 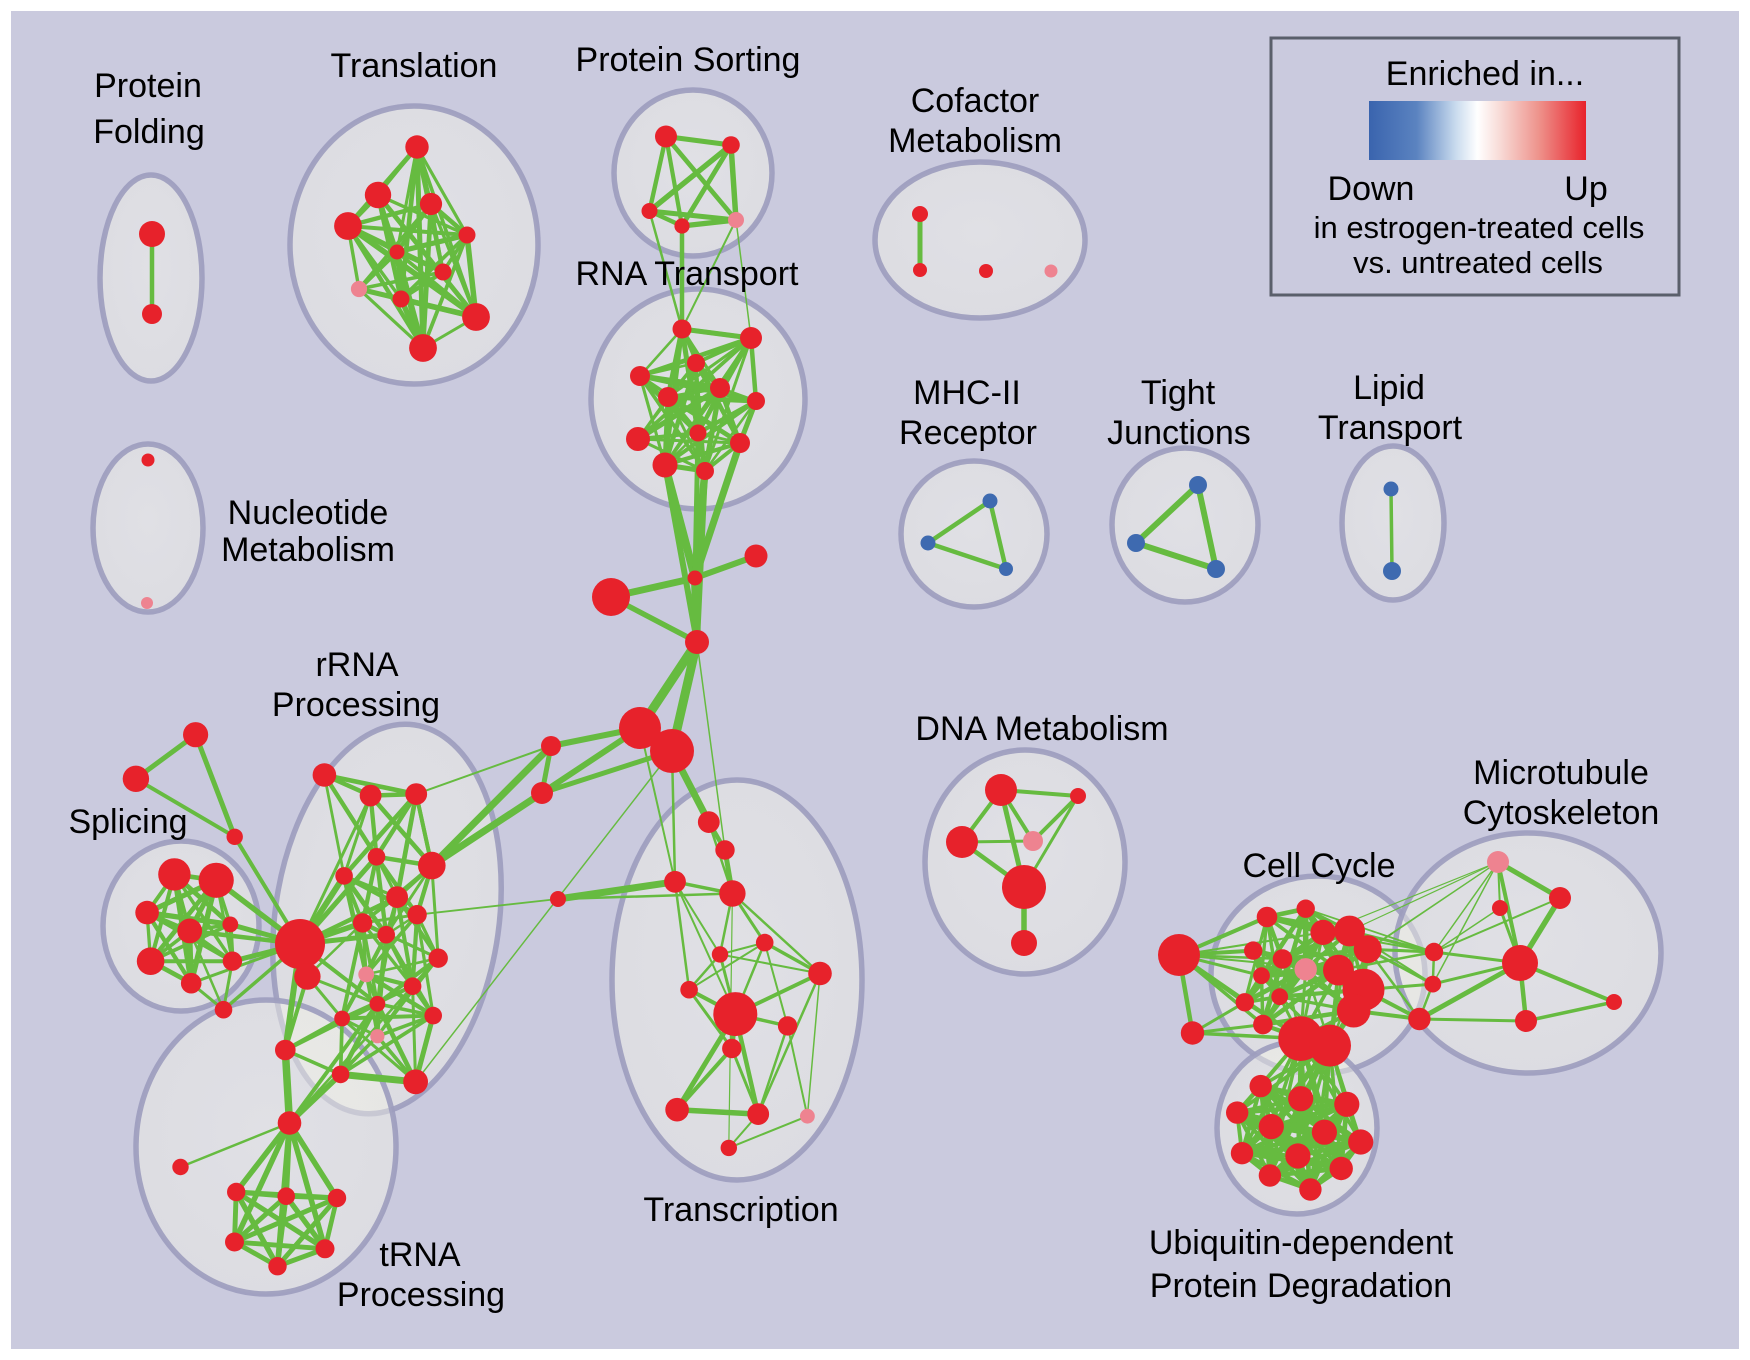 What do you see at coordinates (127, 822) in the screenshot?
I see `svg-text: Splicing` at bounding box center [127, 822].